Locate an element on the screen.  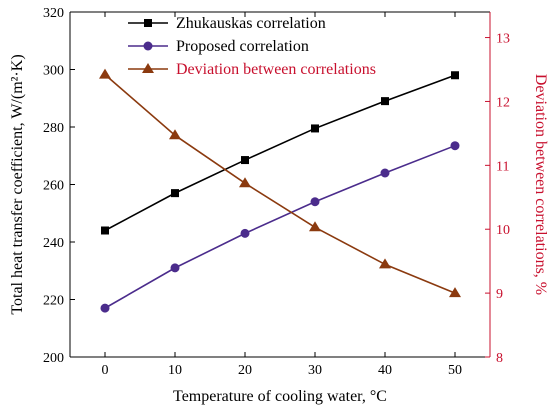
y-tick-left-label: 280 is located at coordinates (53, 128).